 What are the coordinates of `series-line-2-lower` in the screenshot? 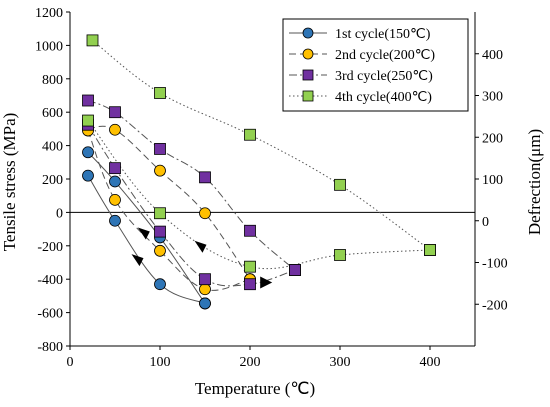 It's located at (169, 210).